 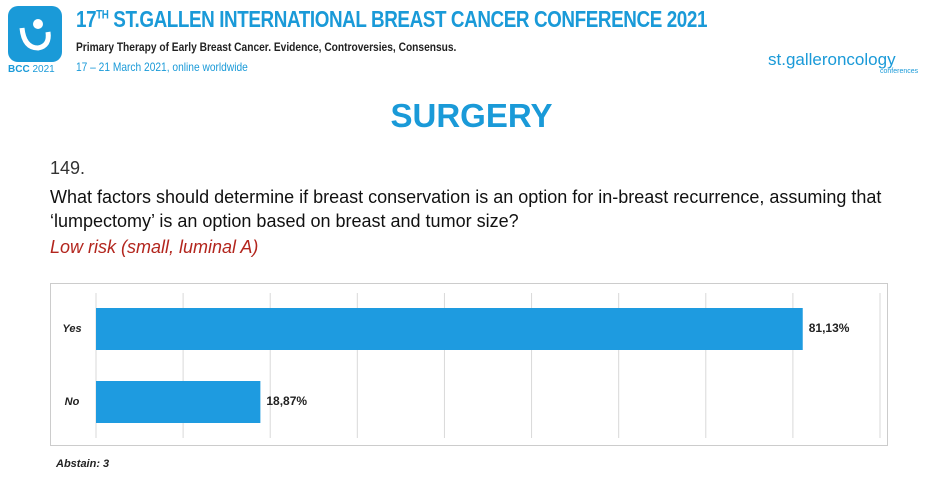 I want to click on question-condition: Low risk (small, luminal A), so click(x=154, y=247).